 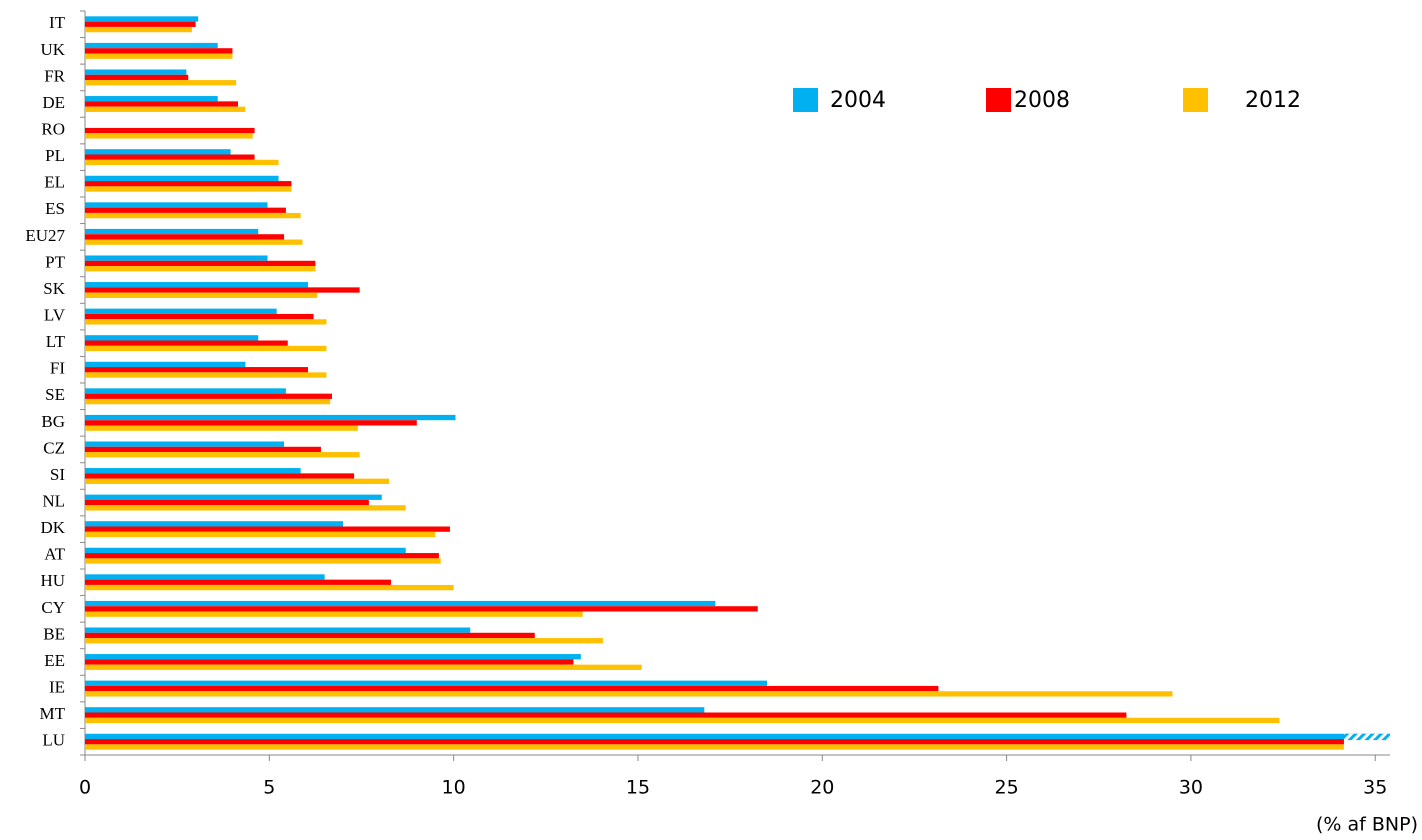 I want to click on y-tick-label: HU, so click(x=52, y=580).